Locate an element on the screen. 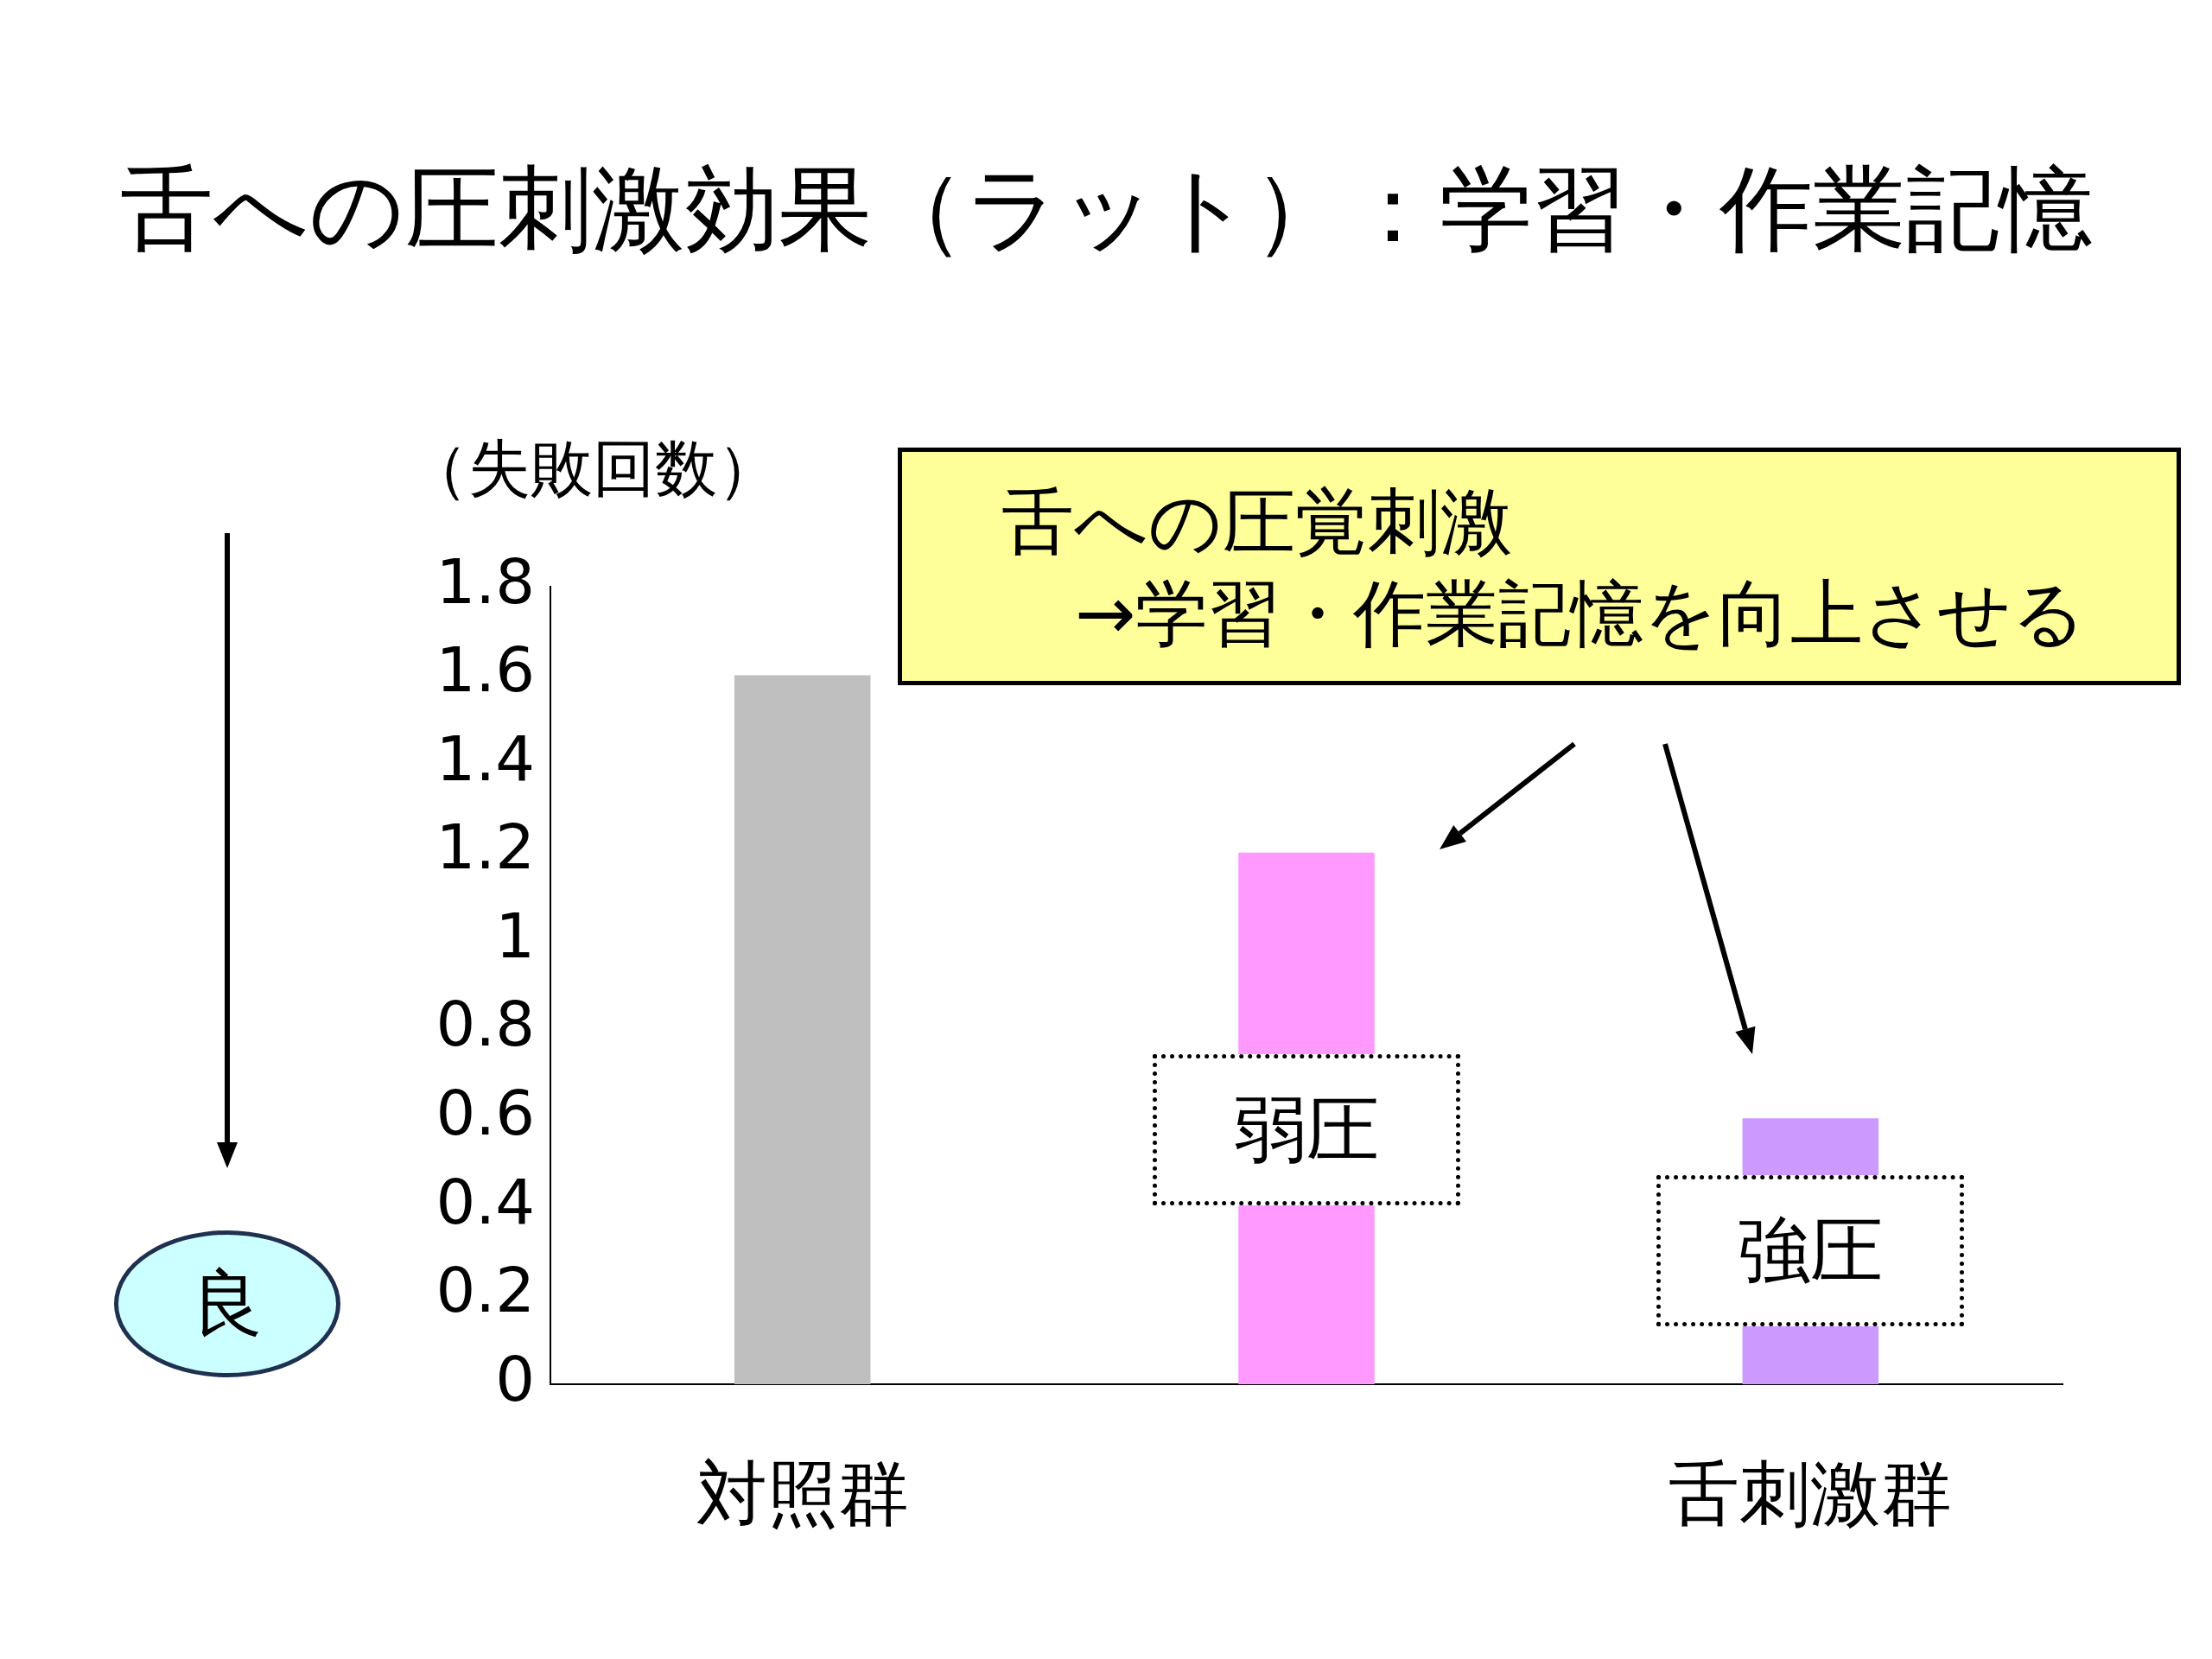 This screenshot has height=1659, width=2212. y-tick-label: 0.2 is located at coordinates (485, 1290).